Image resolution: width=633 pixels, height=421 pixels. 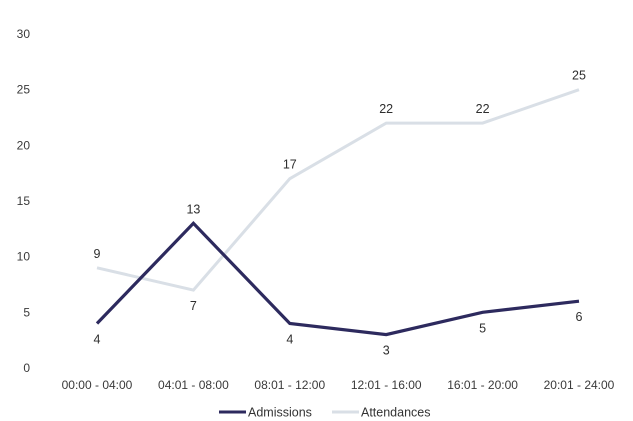 What do you see at coordinates (97, 254) in the screenshot?
I see `data-label-attendances: 9` at bounding box center [97, 254].